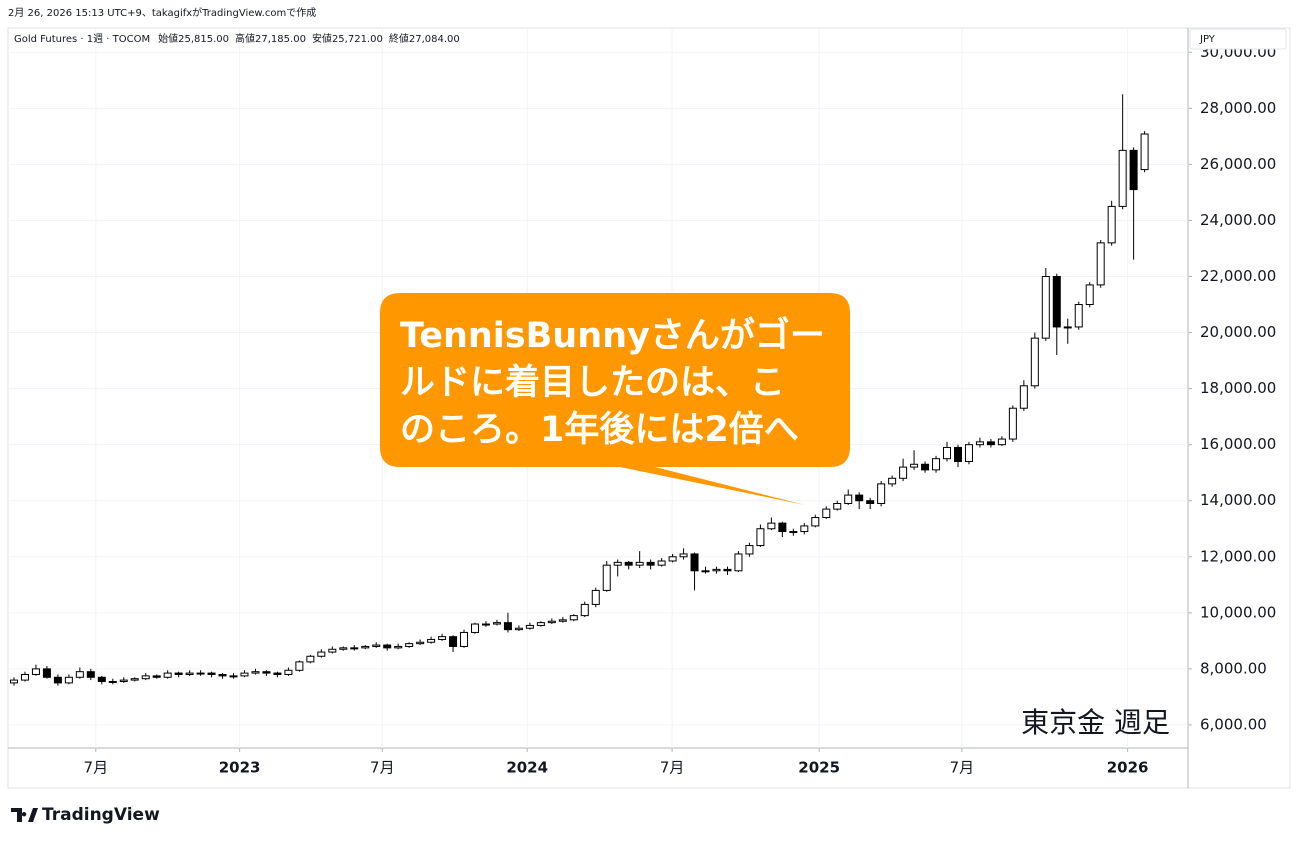  What do you see at coordinates (1238, 108) in the screenshot?
I see `y-tick-label: 28,000.00` at bounding box center [1238, 108].